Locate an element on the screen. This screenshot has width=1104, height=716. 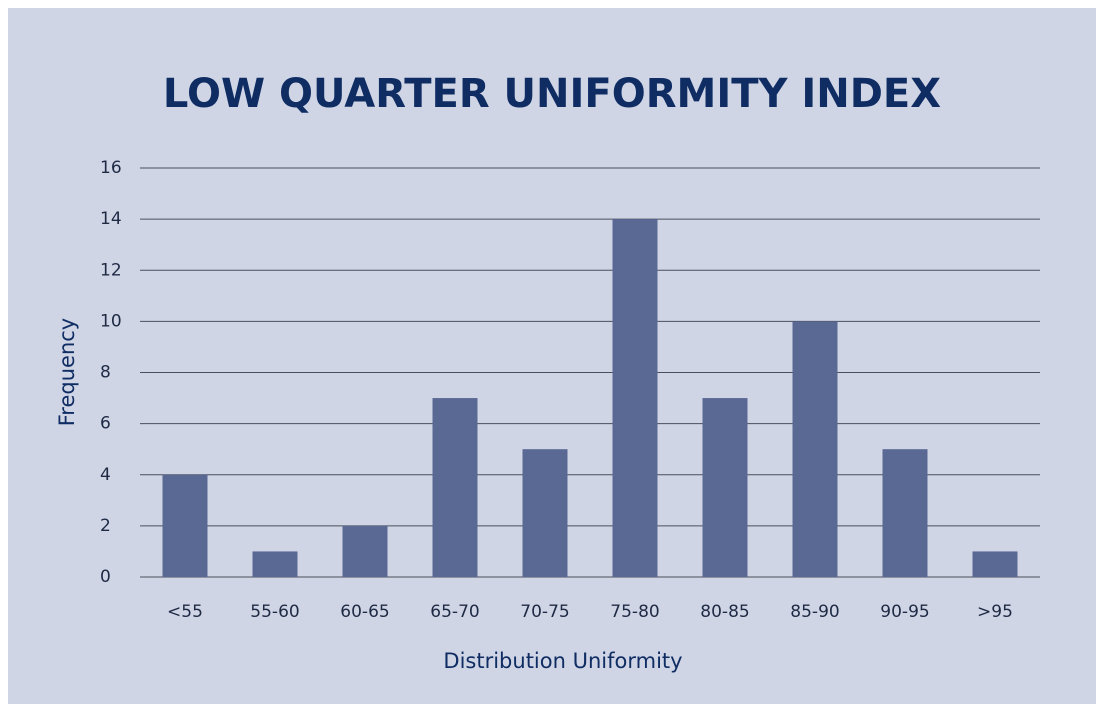
y-tick-label: 12 is located at coordinates (111, 270).